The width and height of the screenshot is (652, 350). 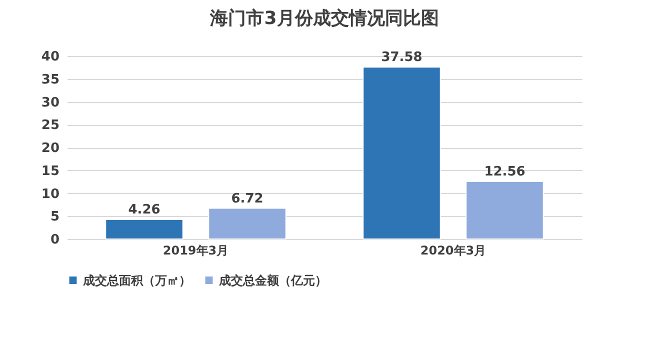 I want to click on y-tick-label: 40, so click(x=50, y=57).